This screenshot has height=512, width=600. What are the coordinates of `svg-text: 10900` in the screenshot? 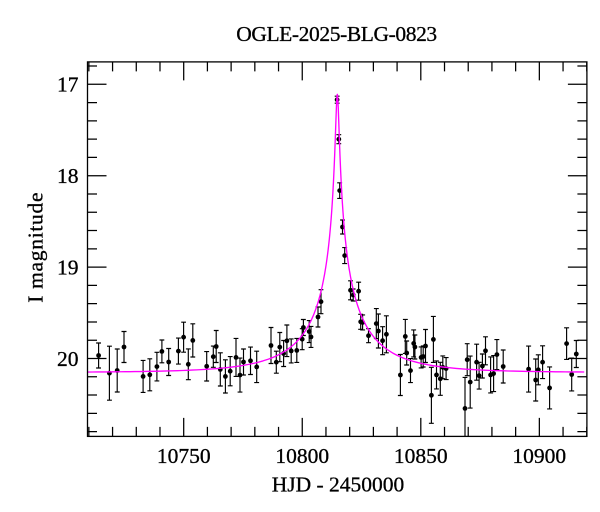 It's located at (539, 456).